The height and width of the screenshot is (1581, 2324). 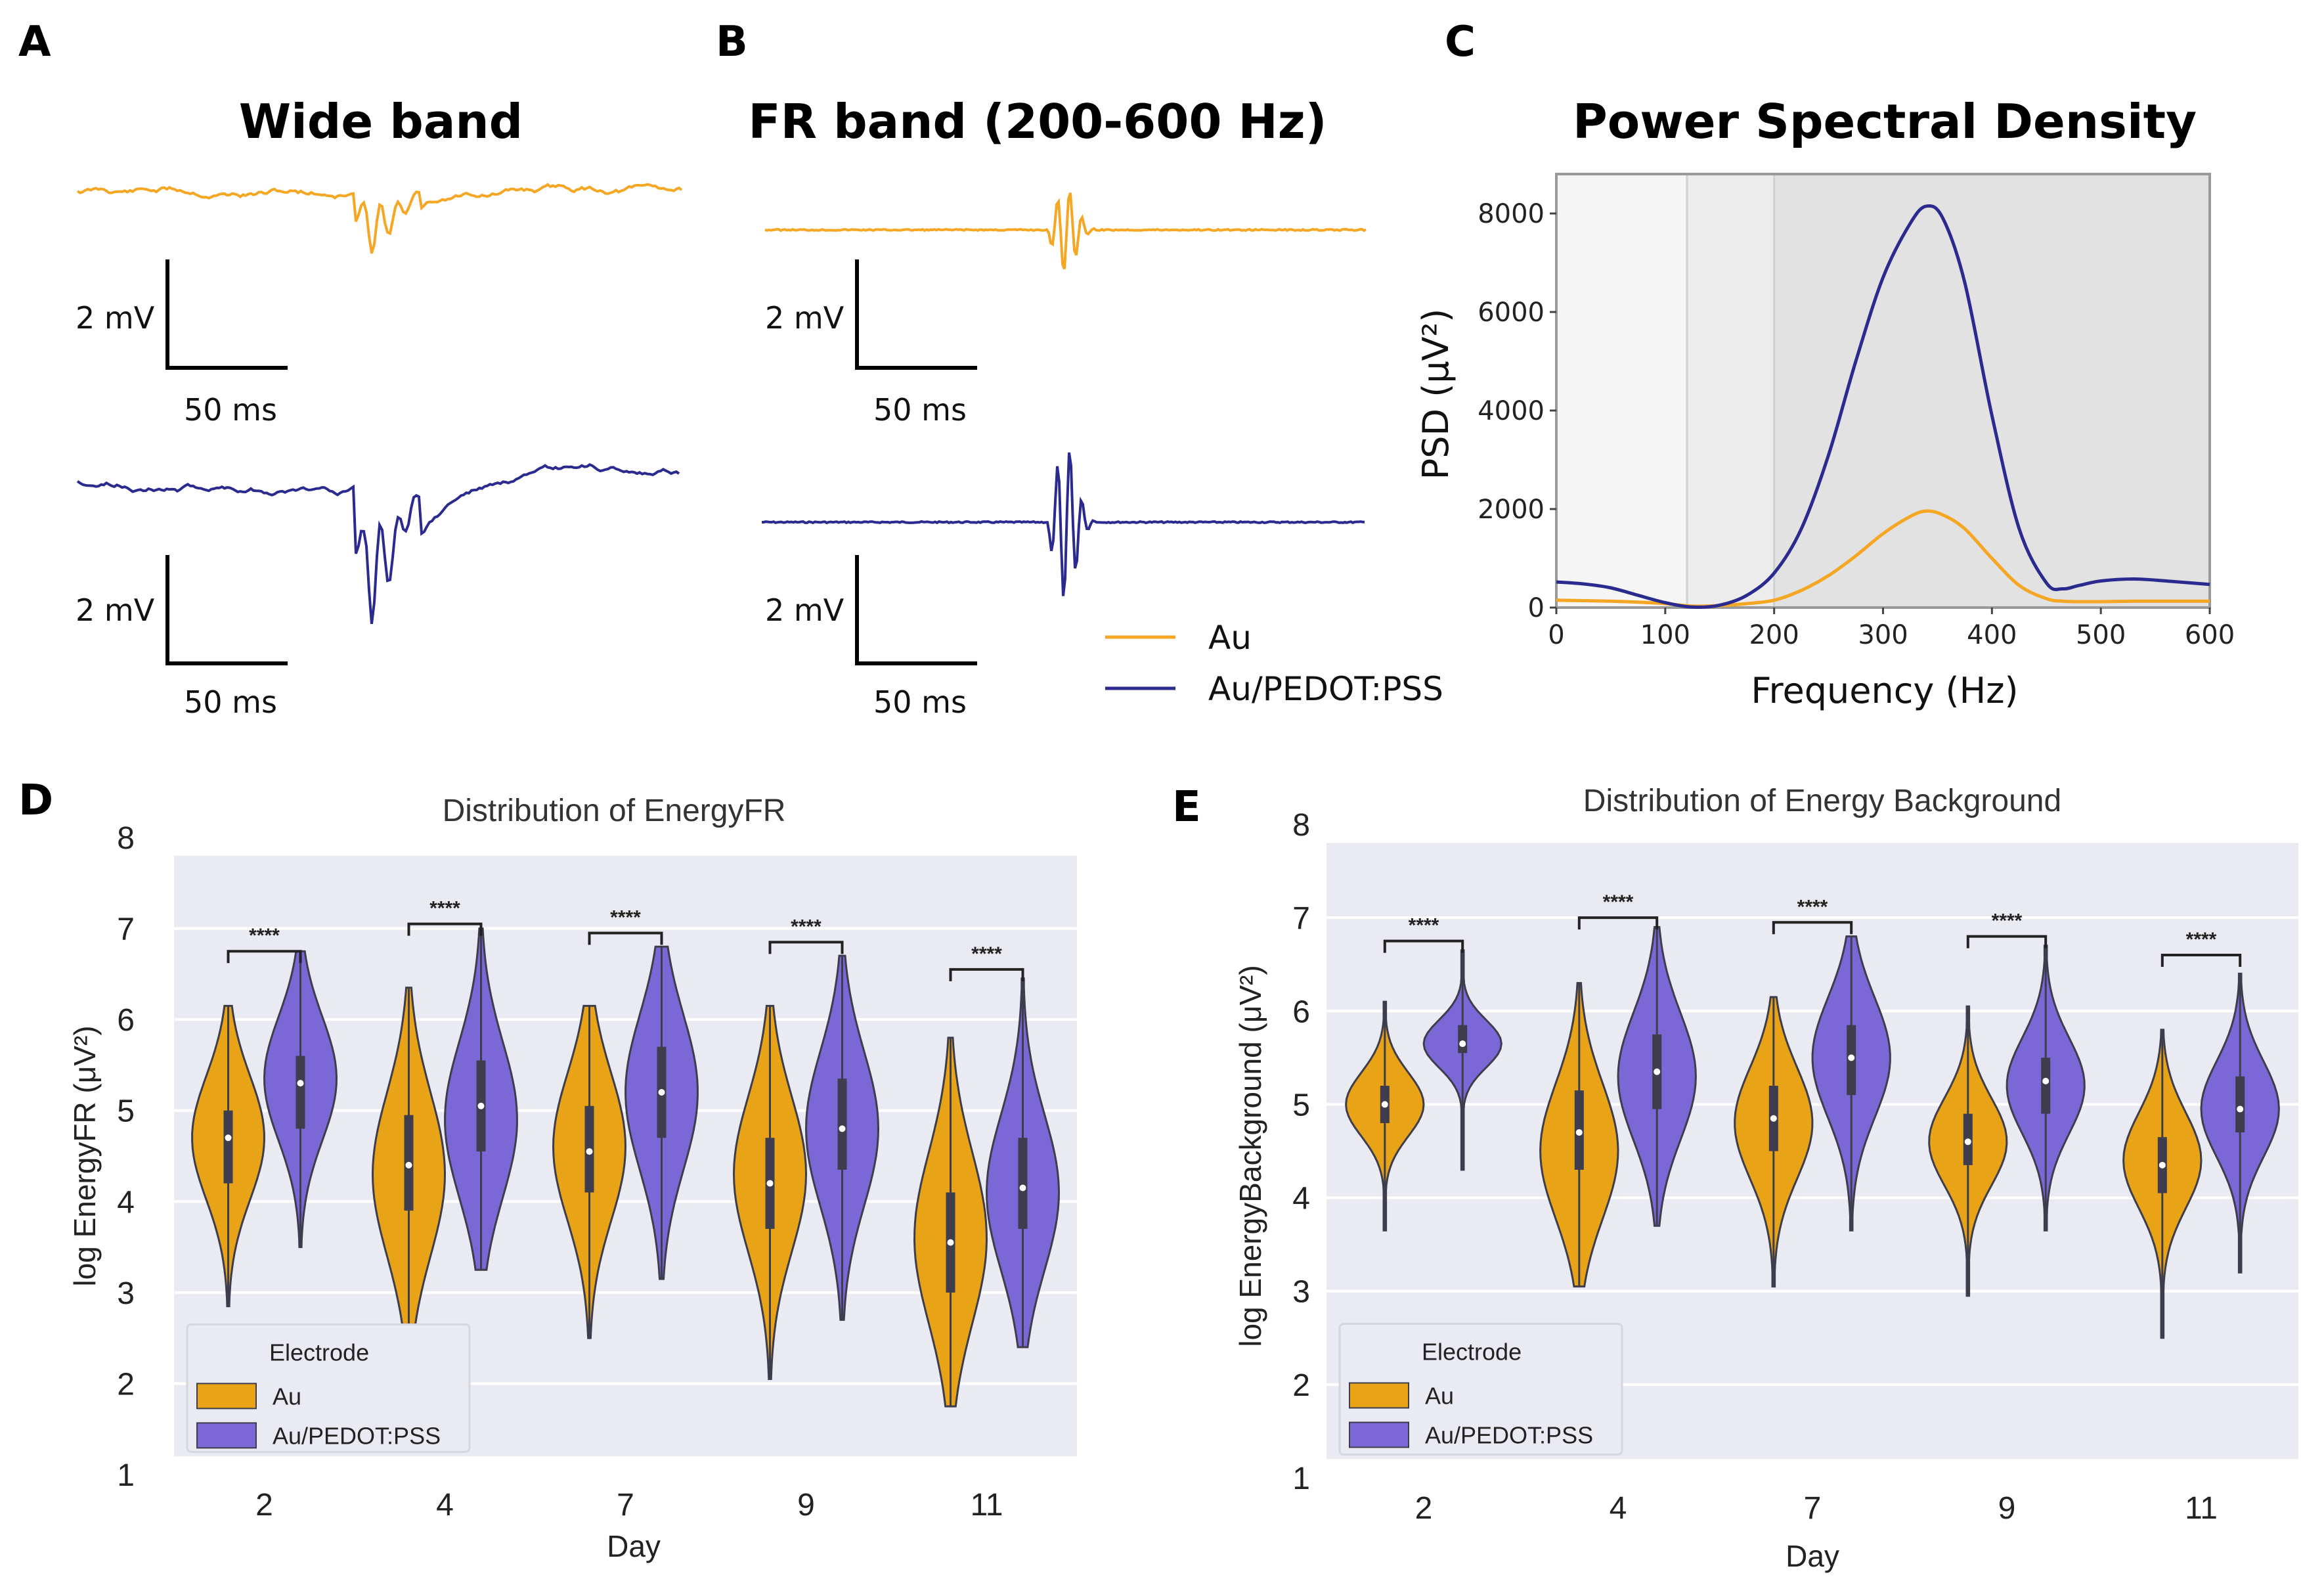 I want to click on panel-label-b: B, so click(x=732, y=42).